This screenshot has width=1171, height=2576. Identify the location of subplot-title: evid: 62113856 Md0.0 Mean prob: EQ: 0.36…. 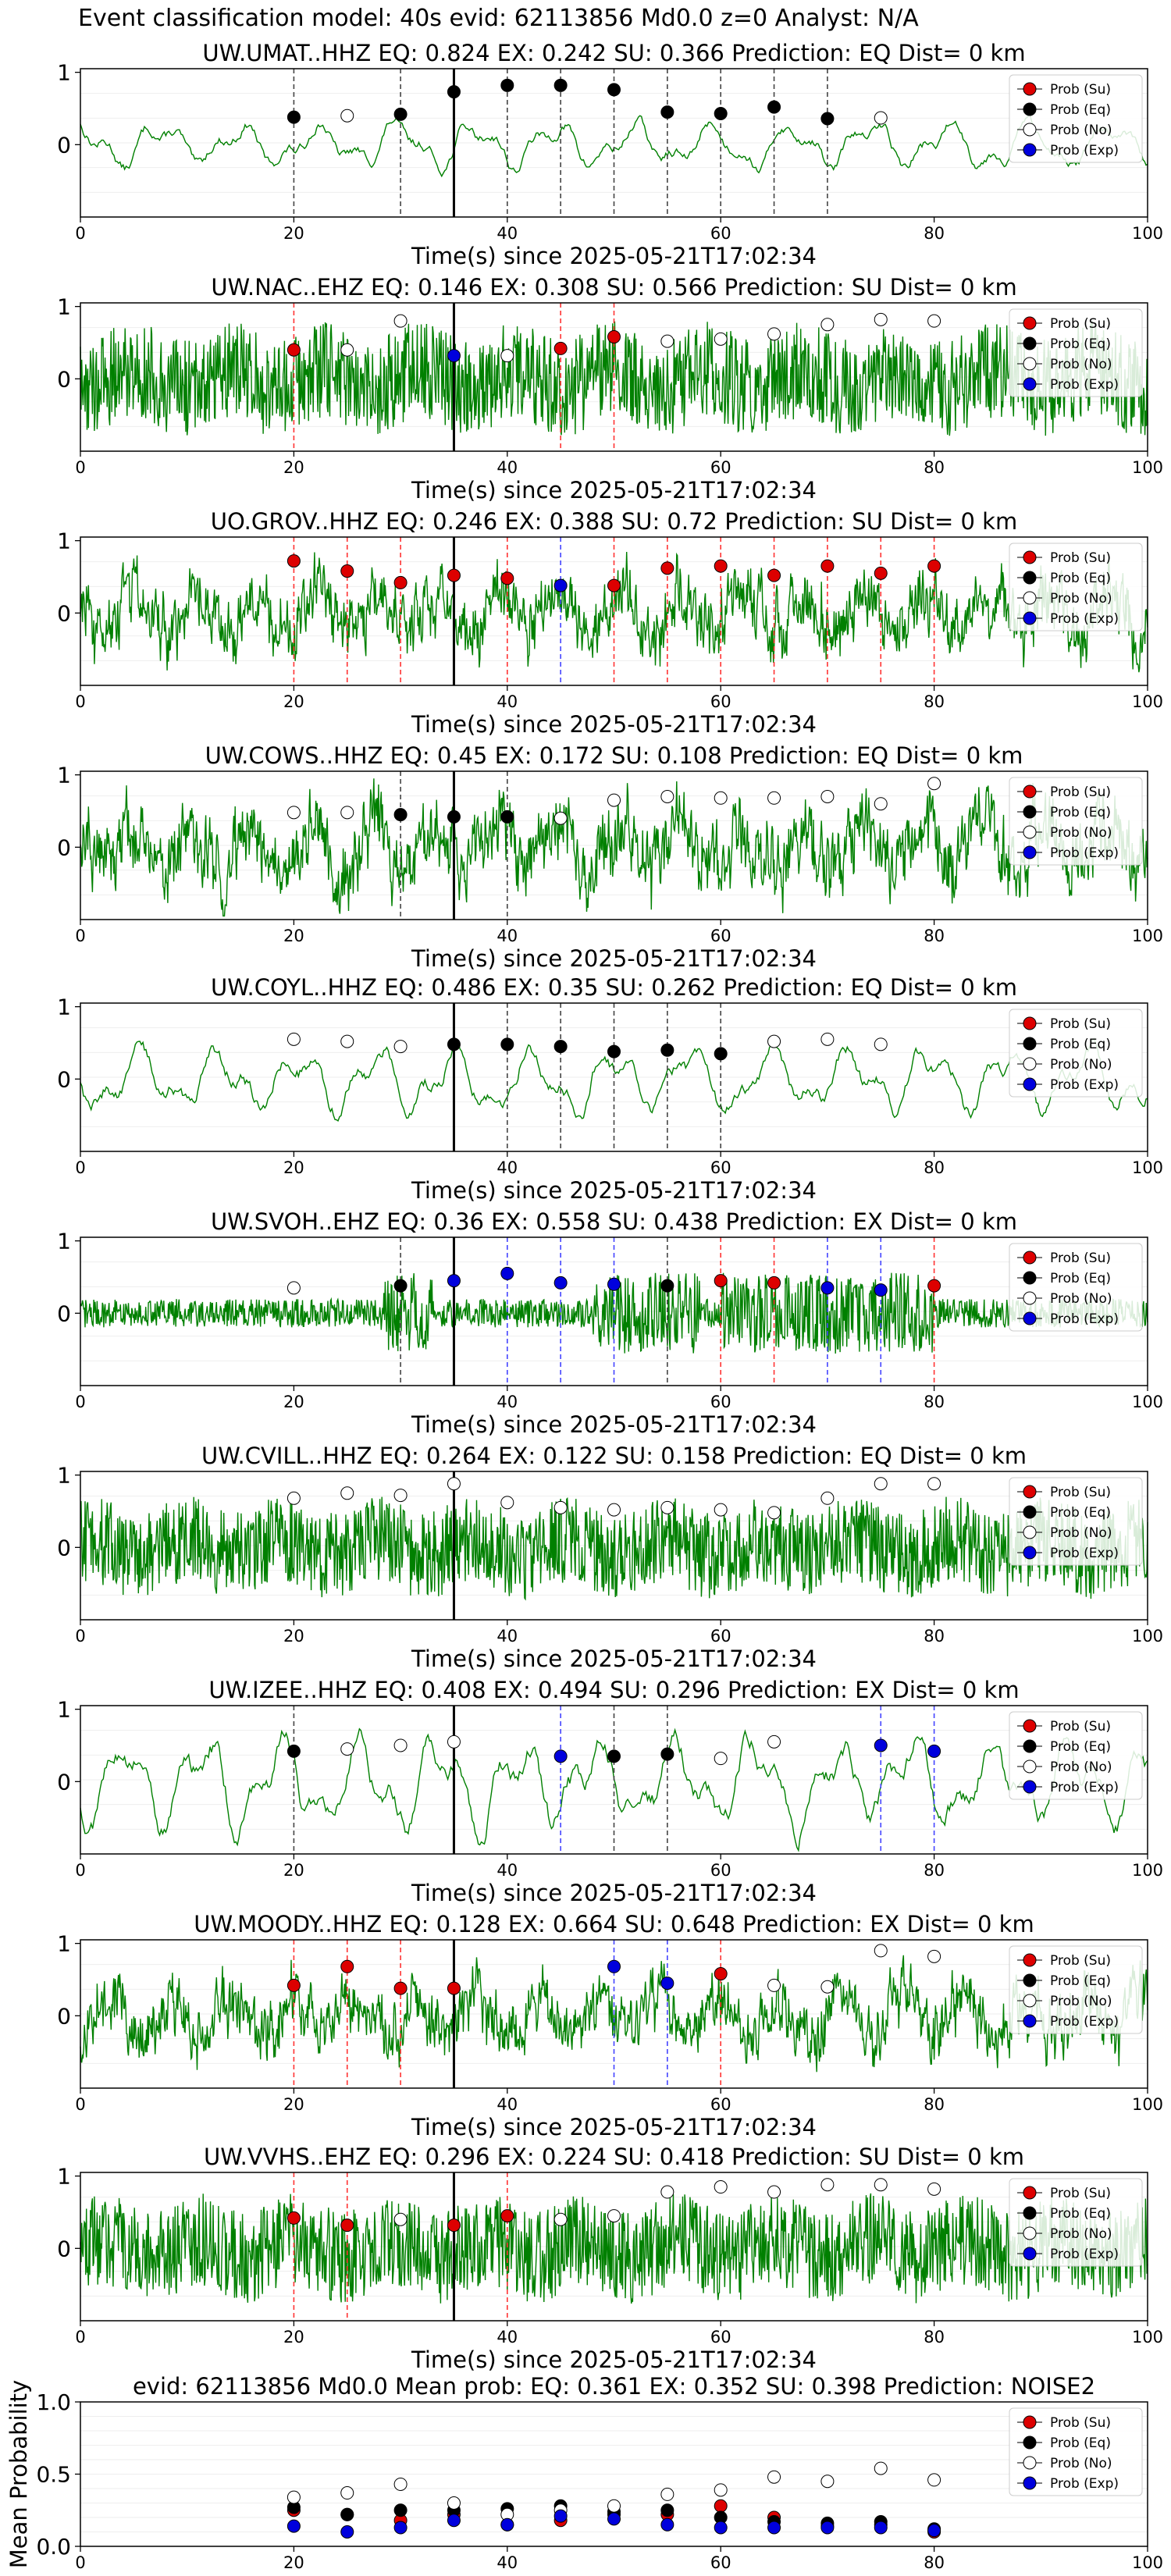
(614, 2386).